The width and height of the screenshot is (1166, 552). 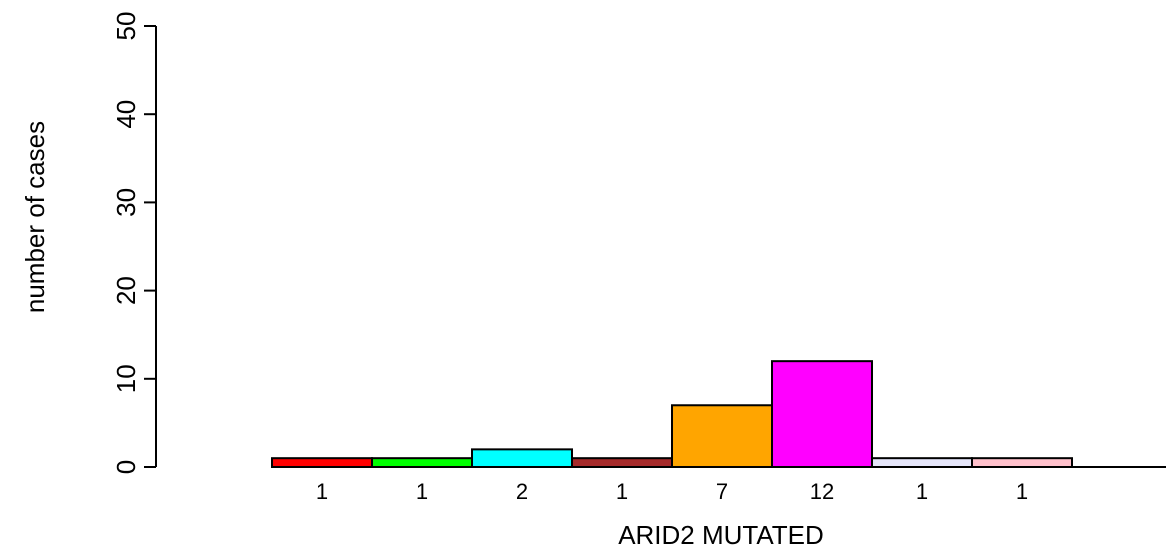 What do you see at coordinates (672, 491) in the screenshot?
I see `count-labels: 1 1 2 1 7 12 1 1` at bounding box center [672, 491].